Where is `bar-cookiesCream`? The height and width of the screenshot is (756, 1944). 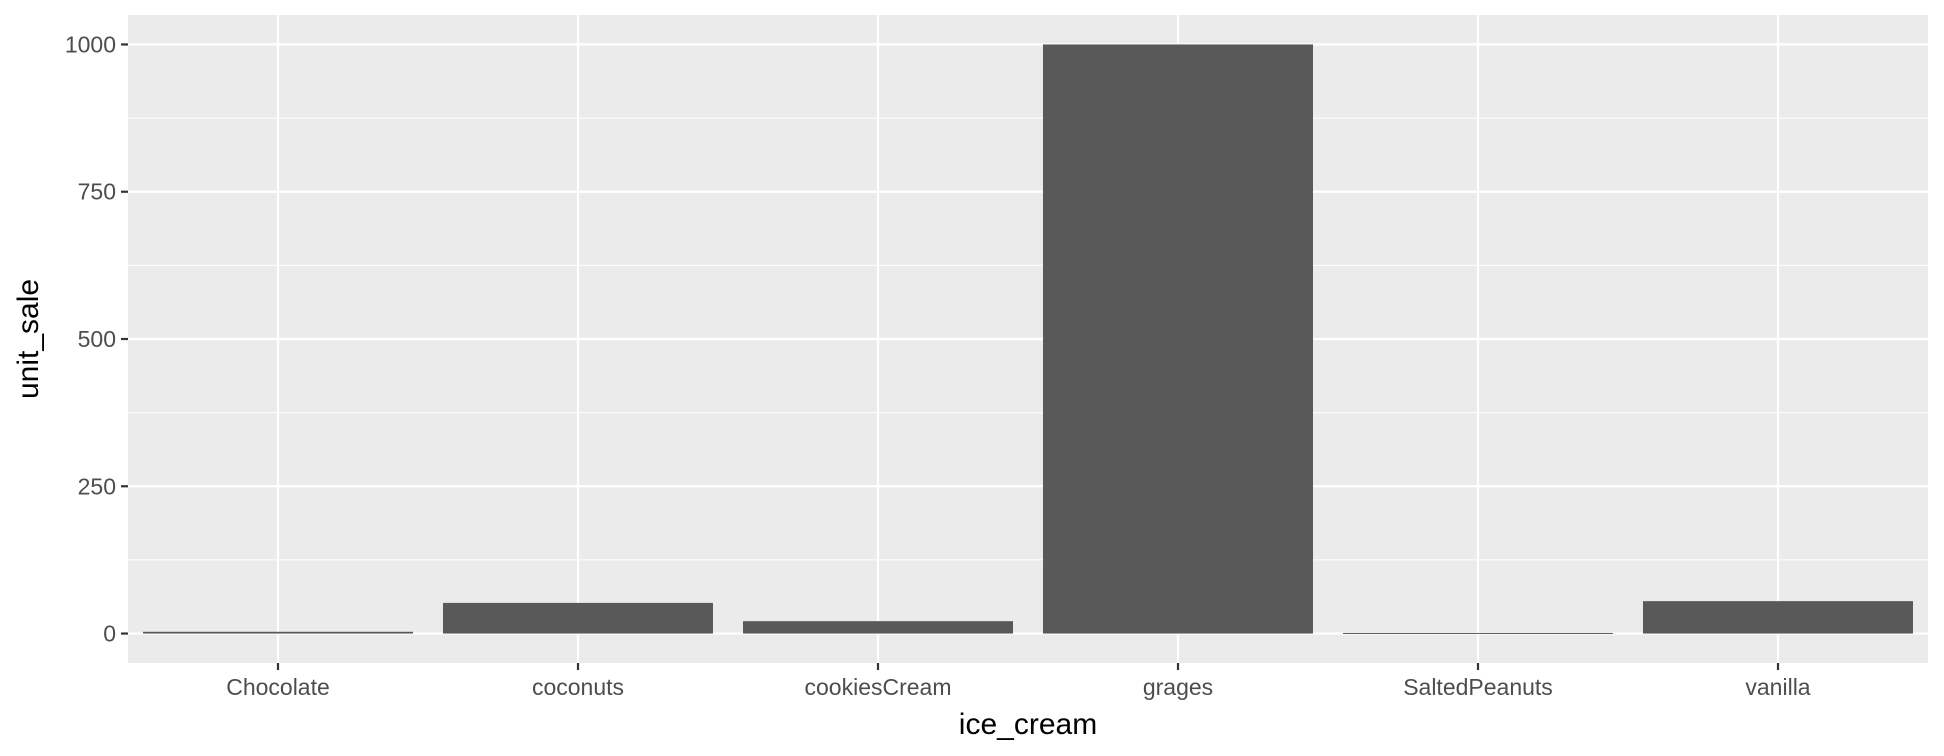
bar-cookiesCream is located at coordinates (878, 627).